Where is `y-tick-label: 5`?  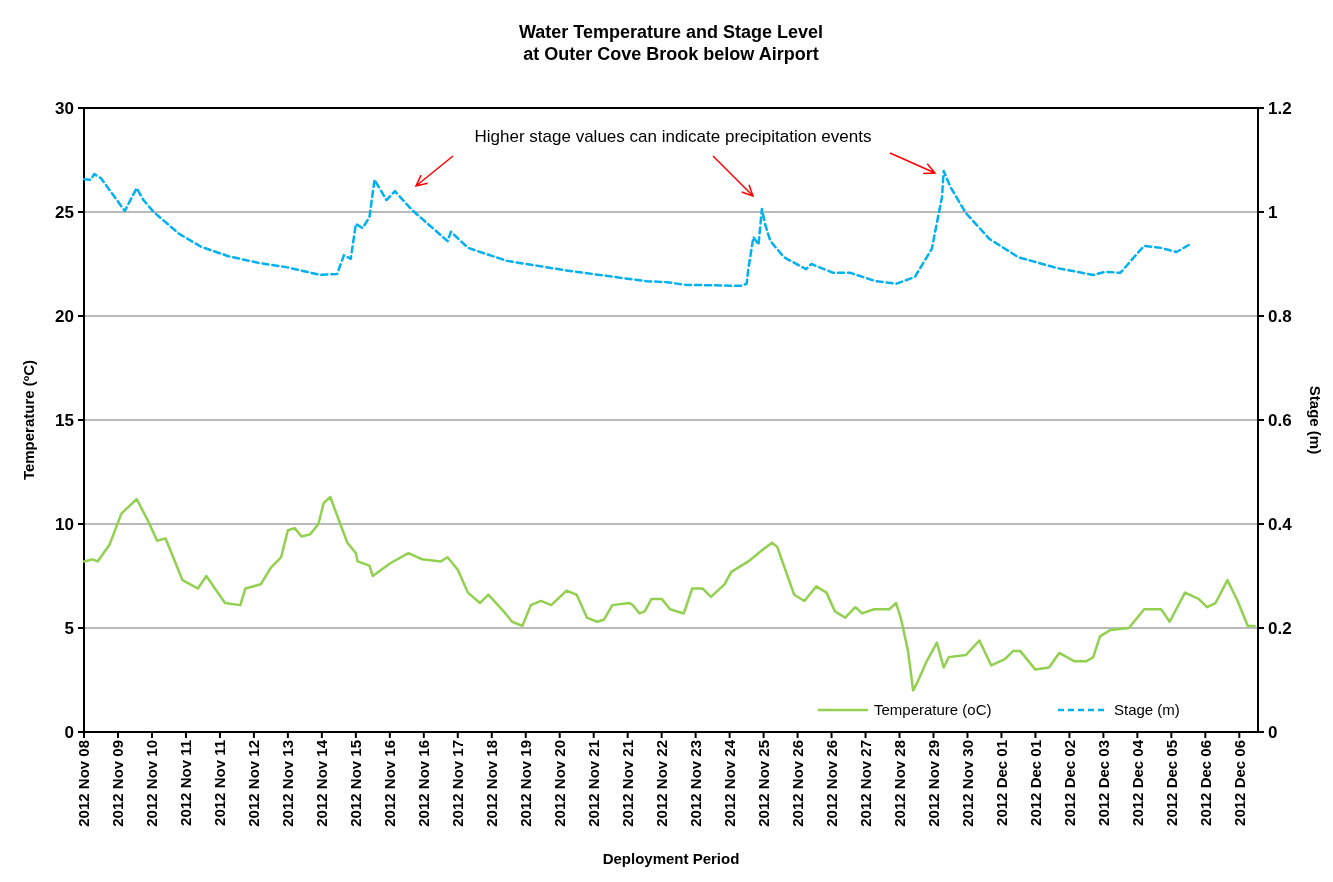
y-tick-label: 5 is located at coordinates (69, 628).